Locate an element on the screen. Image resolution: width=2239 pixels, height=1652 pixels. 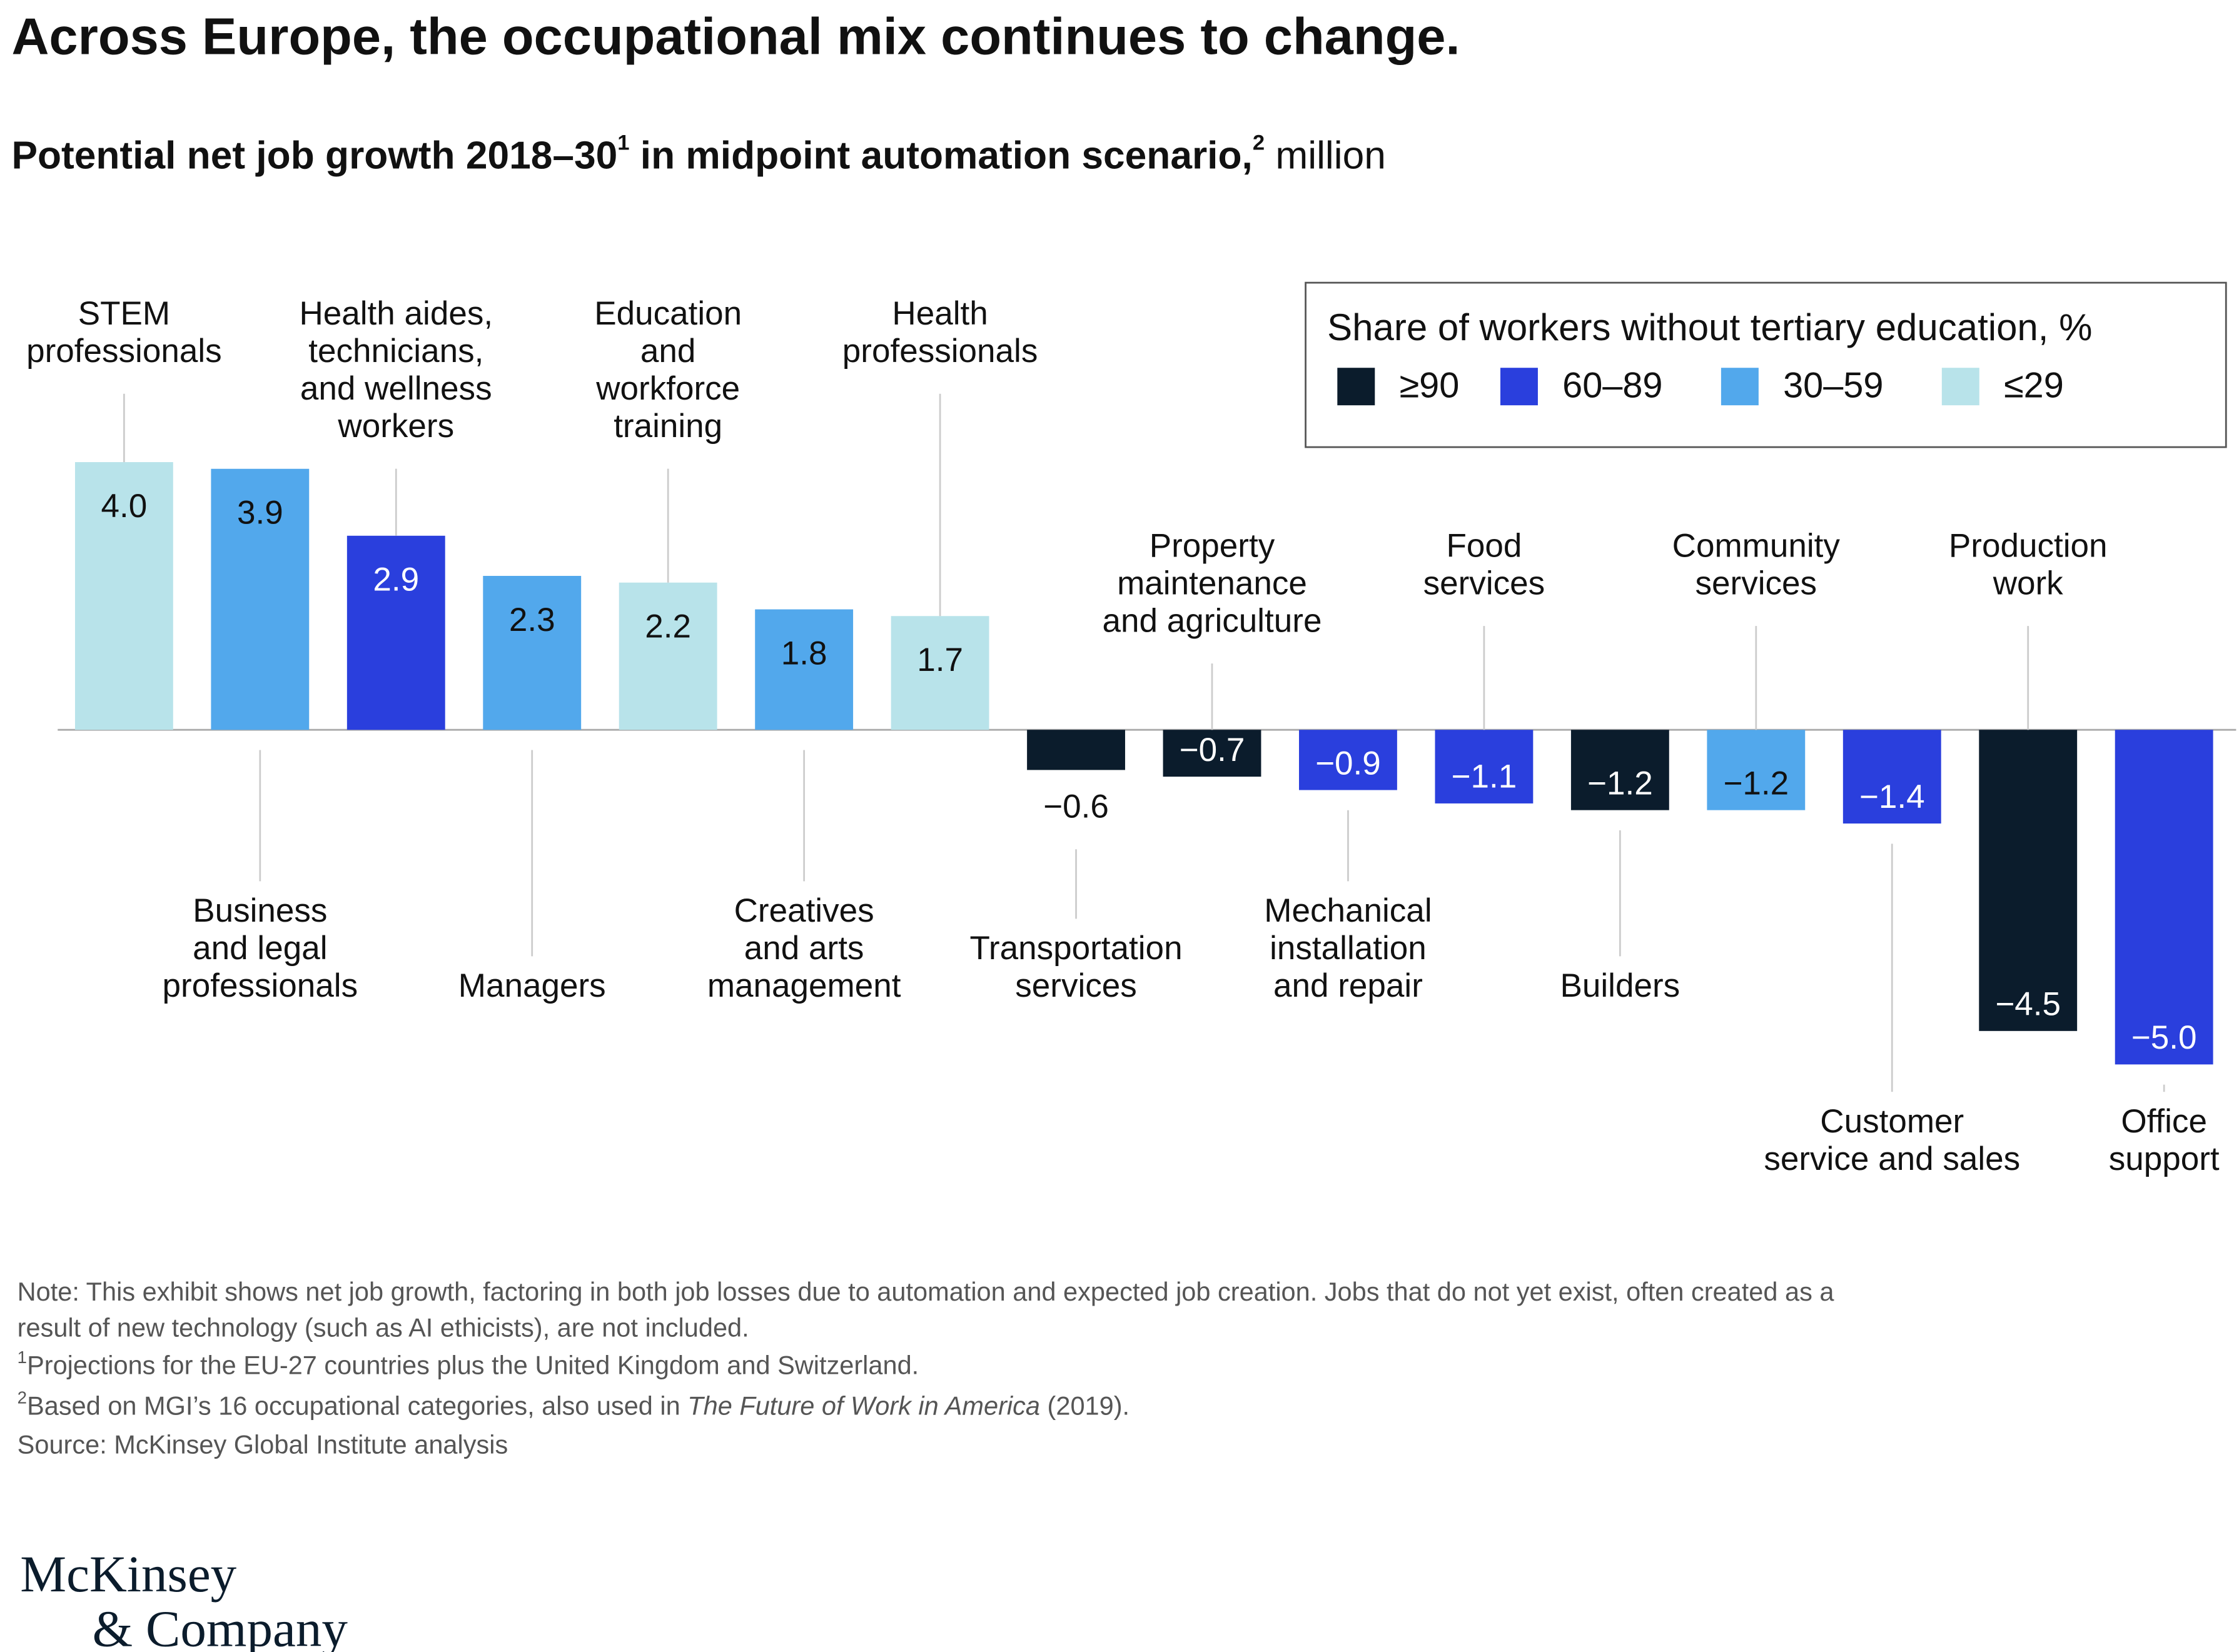
value-label: 4.0 is located at coordinates (124, 506).